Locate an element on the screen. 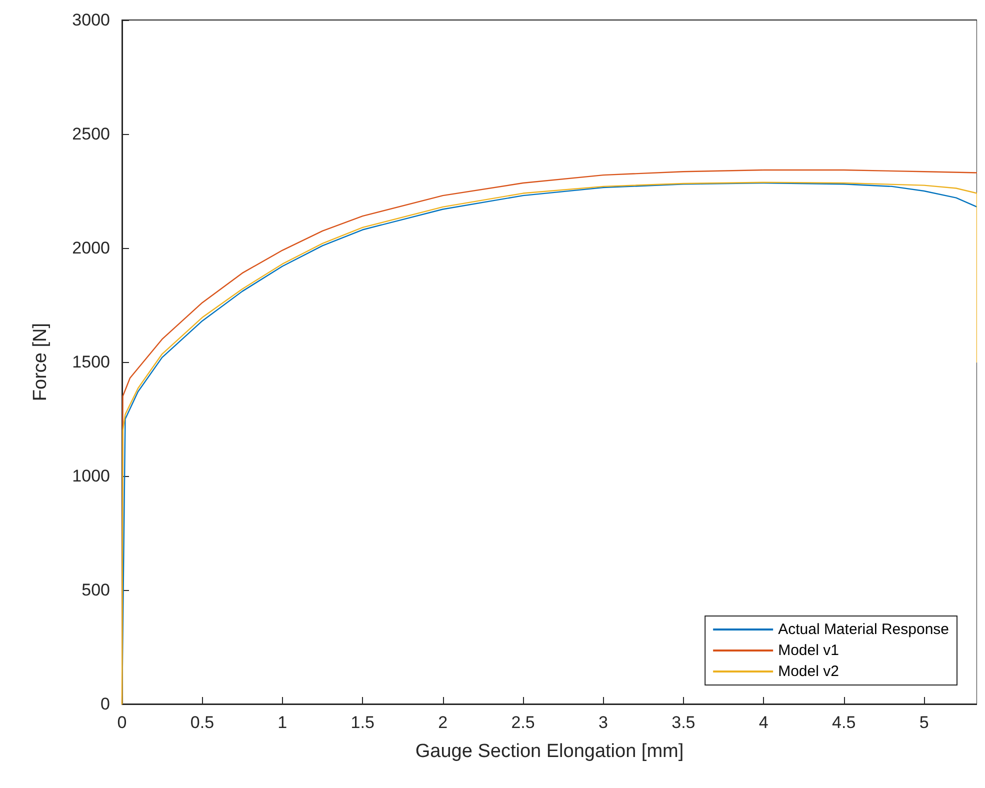  y-tick-label: 500 is located at coordinates (96, 590).